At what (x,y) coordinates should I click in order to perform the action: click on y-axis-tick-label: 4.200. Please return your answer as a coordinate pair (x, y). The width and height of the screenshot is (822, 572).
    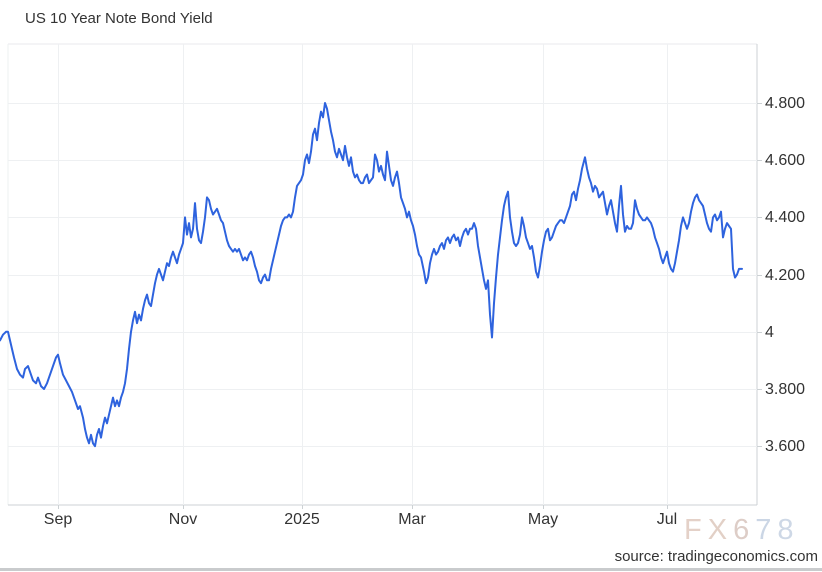
    Looking at the image, I should click on (785, 275).